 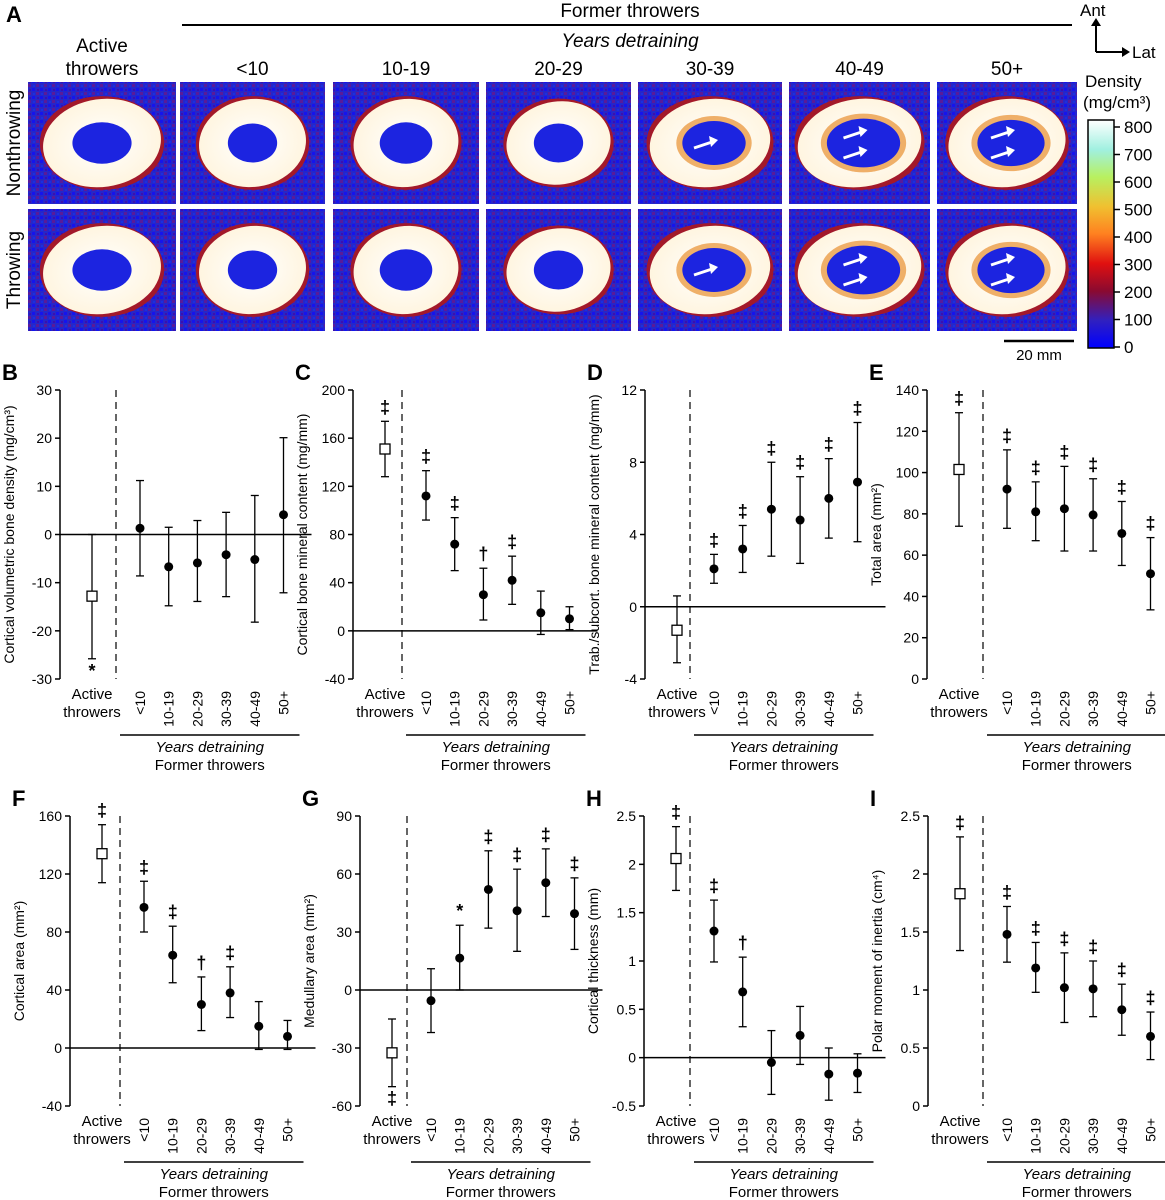 I want to click on arrow-icon, so click(x=852, y=282).